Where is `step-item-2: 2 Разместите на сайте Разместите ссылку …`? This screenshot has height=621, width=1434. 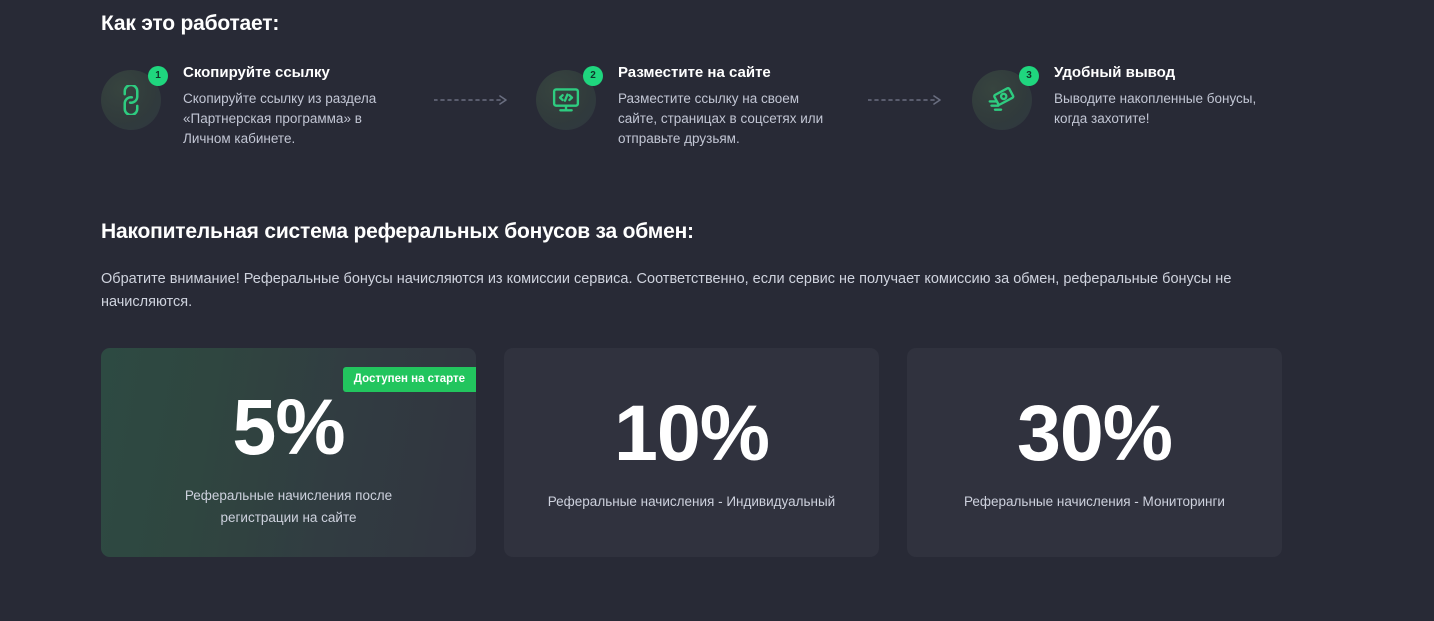 step-item-2: 2 Разместите на сайте Разместите ссылку … is located at coordinates (684, 106).